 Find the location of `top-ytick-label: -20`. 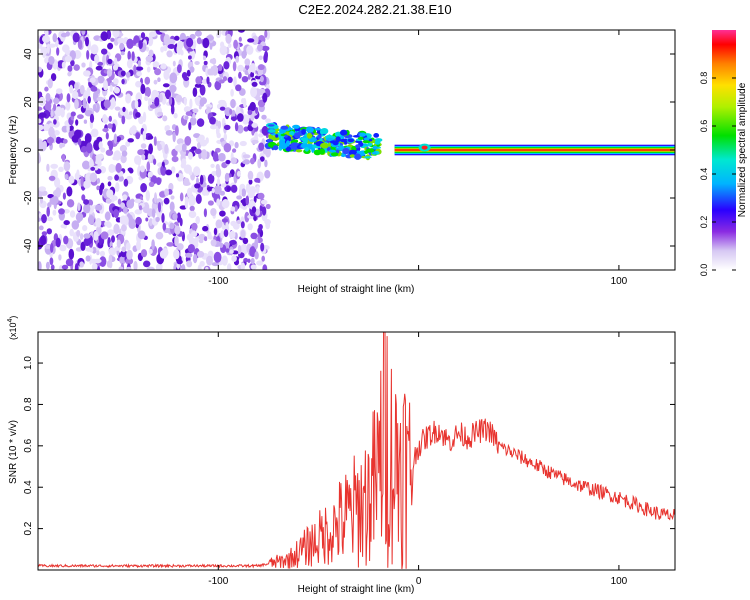

top-ytick-label: -20 is located at coordinates (28, 197).